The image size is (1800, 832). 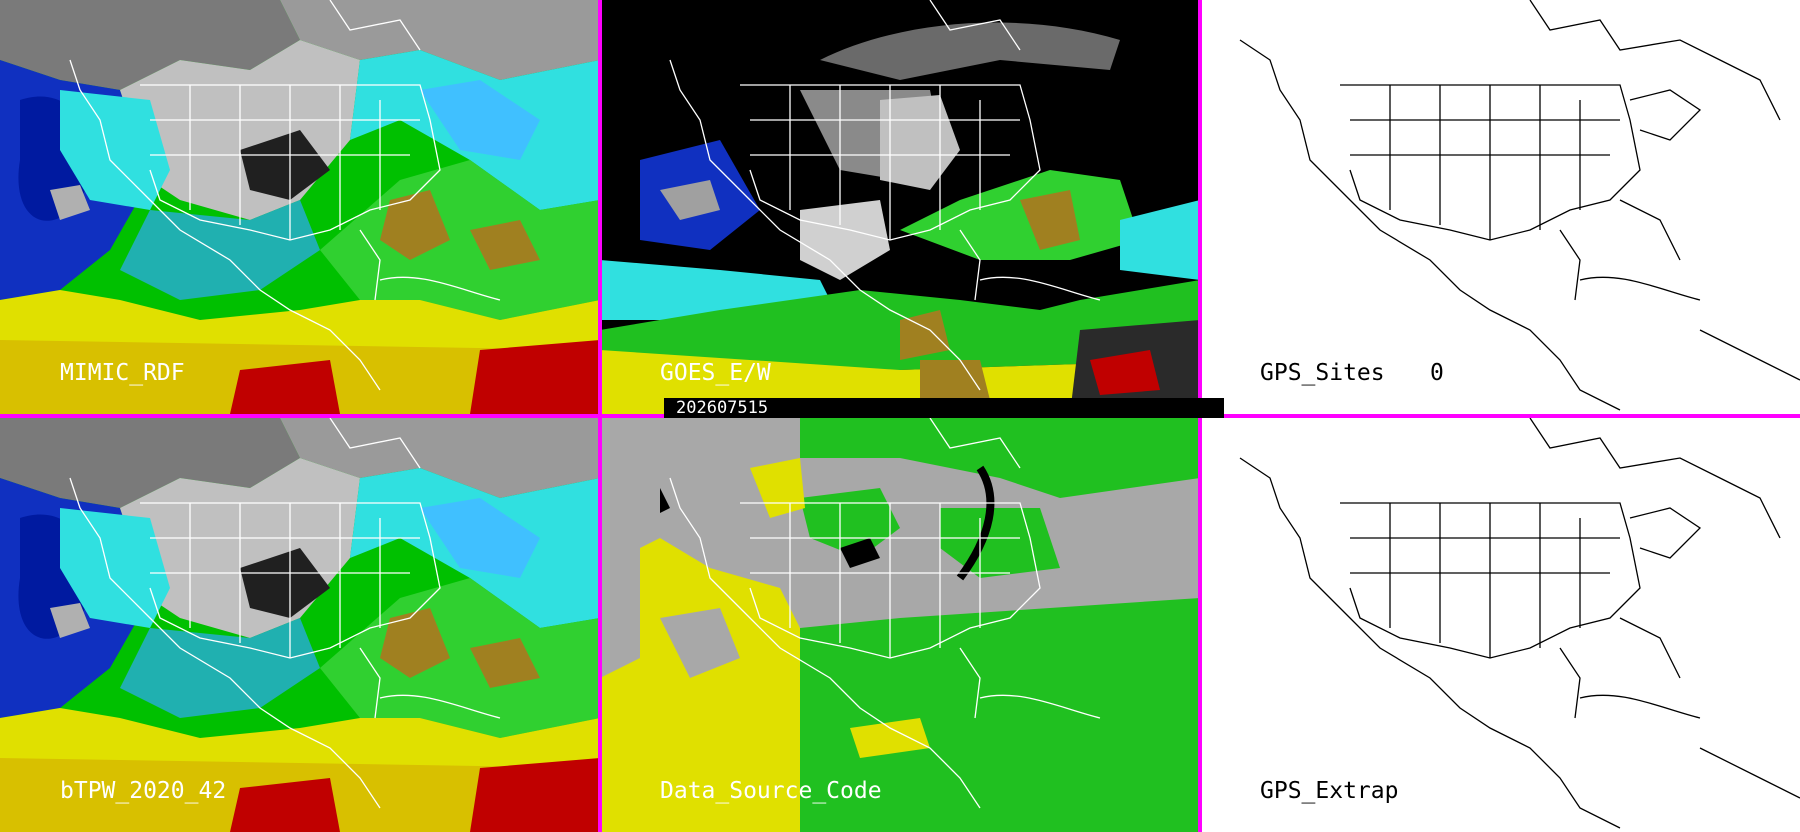 I want to click on panel-label: Data_Source_Code, so click(x=771, y=791).